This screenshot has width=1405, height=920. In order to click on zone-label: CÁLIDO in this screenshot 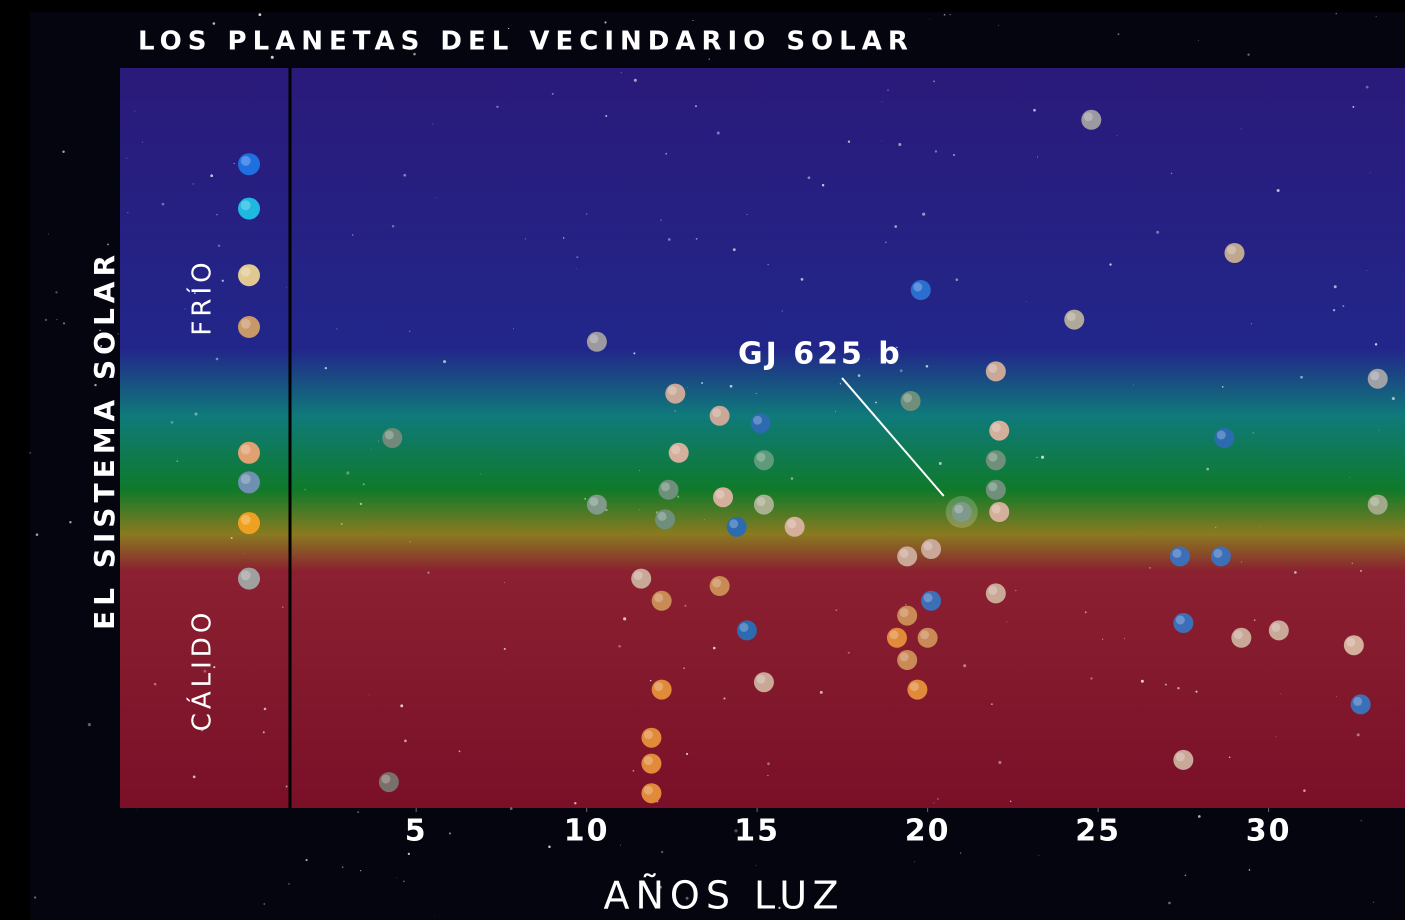, I will do `click(202, 670)`.